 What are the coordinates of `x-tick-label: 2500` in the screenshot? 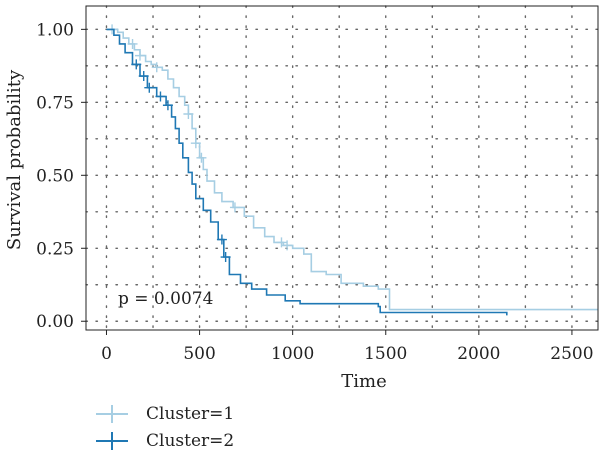 It's located at (571, 354).